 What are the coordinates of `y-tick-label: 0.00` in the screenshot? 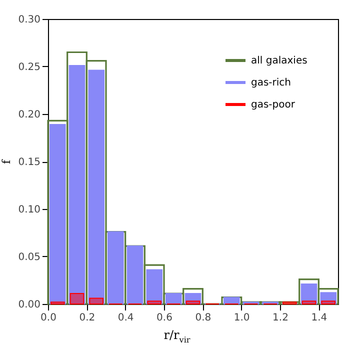 It's located at (29, 305).